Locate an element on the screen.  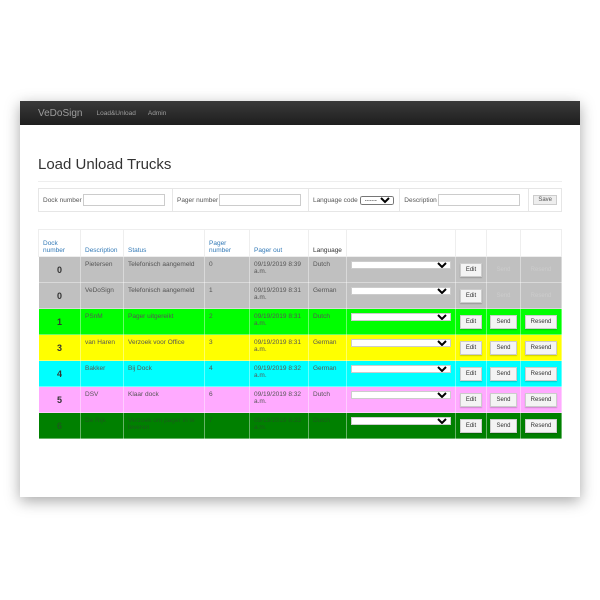
brand-logo: VeDoSign is located at coordinates (60, 113).